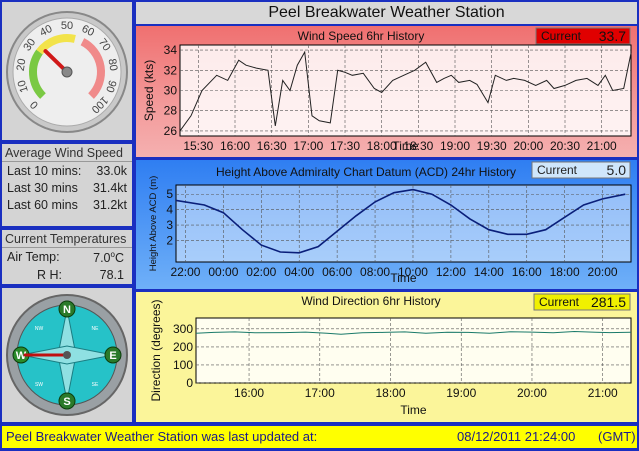 Image resolution: width=639 pixels, height=451 pixels. Describe the element at coordinates (375, 272) in the screenshot. I see `x-tick-label: 08:00` at that location.